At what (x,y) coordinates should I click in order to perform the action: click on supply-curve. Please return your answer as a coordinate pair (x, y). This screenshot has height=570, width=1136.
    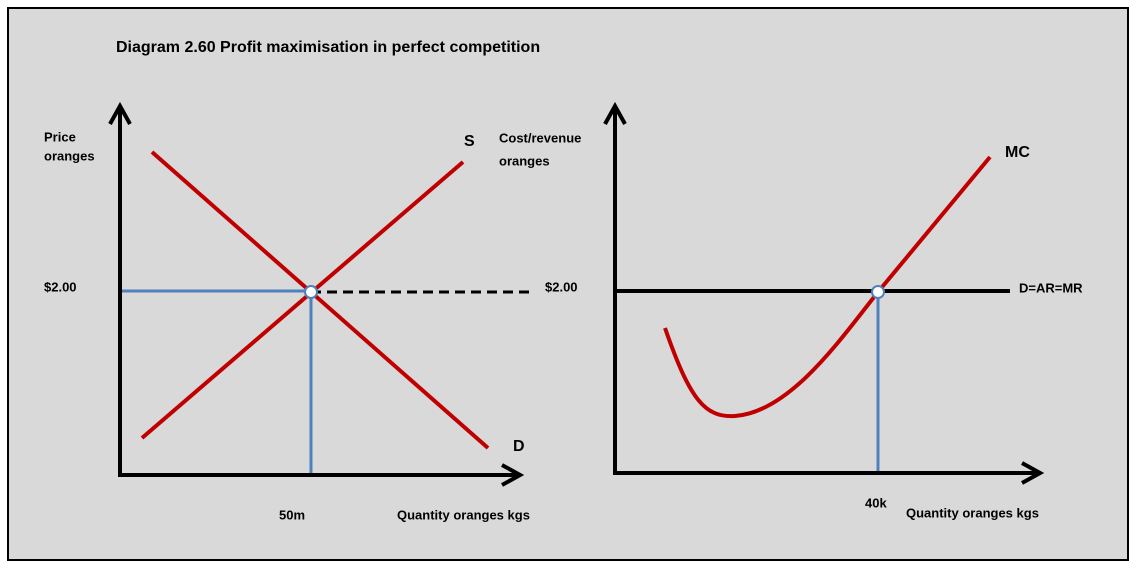
    Looking at the image, I should click on (302, 300).